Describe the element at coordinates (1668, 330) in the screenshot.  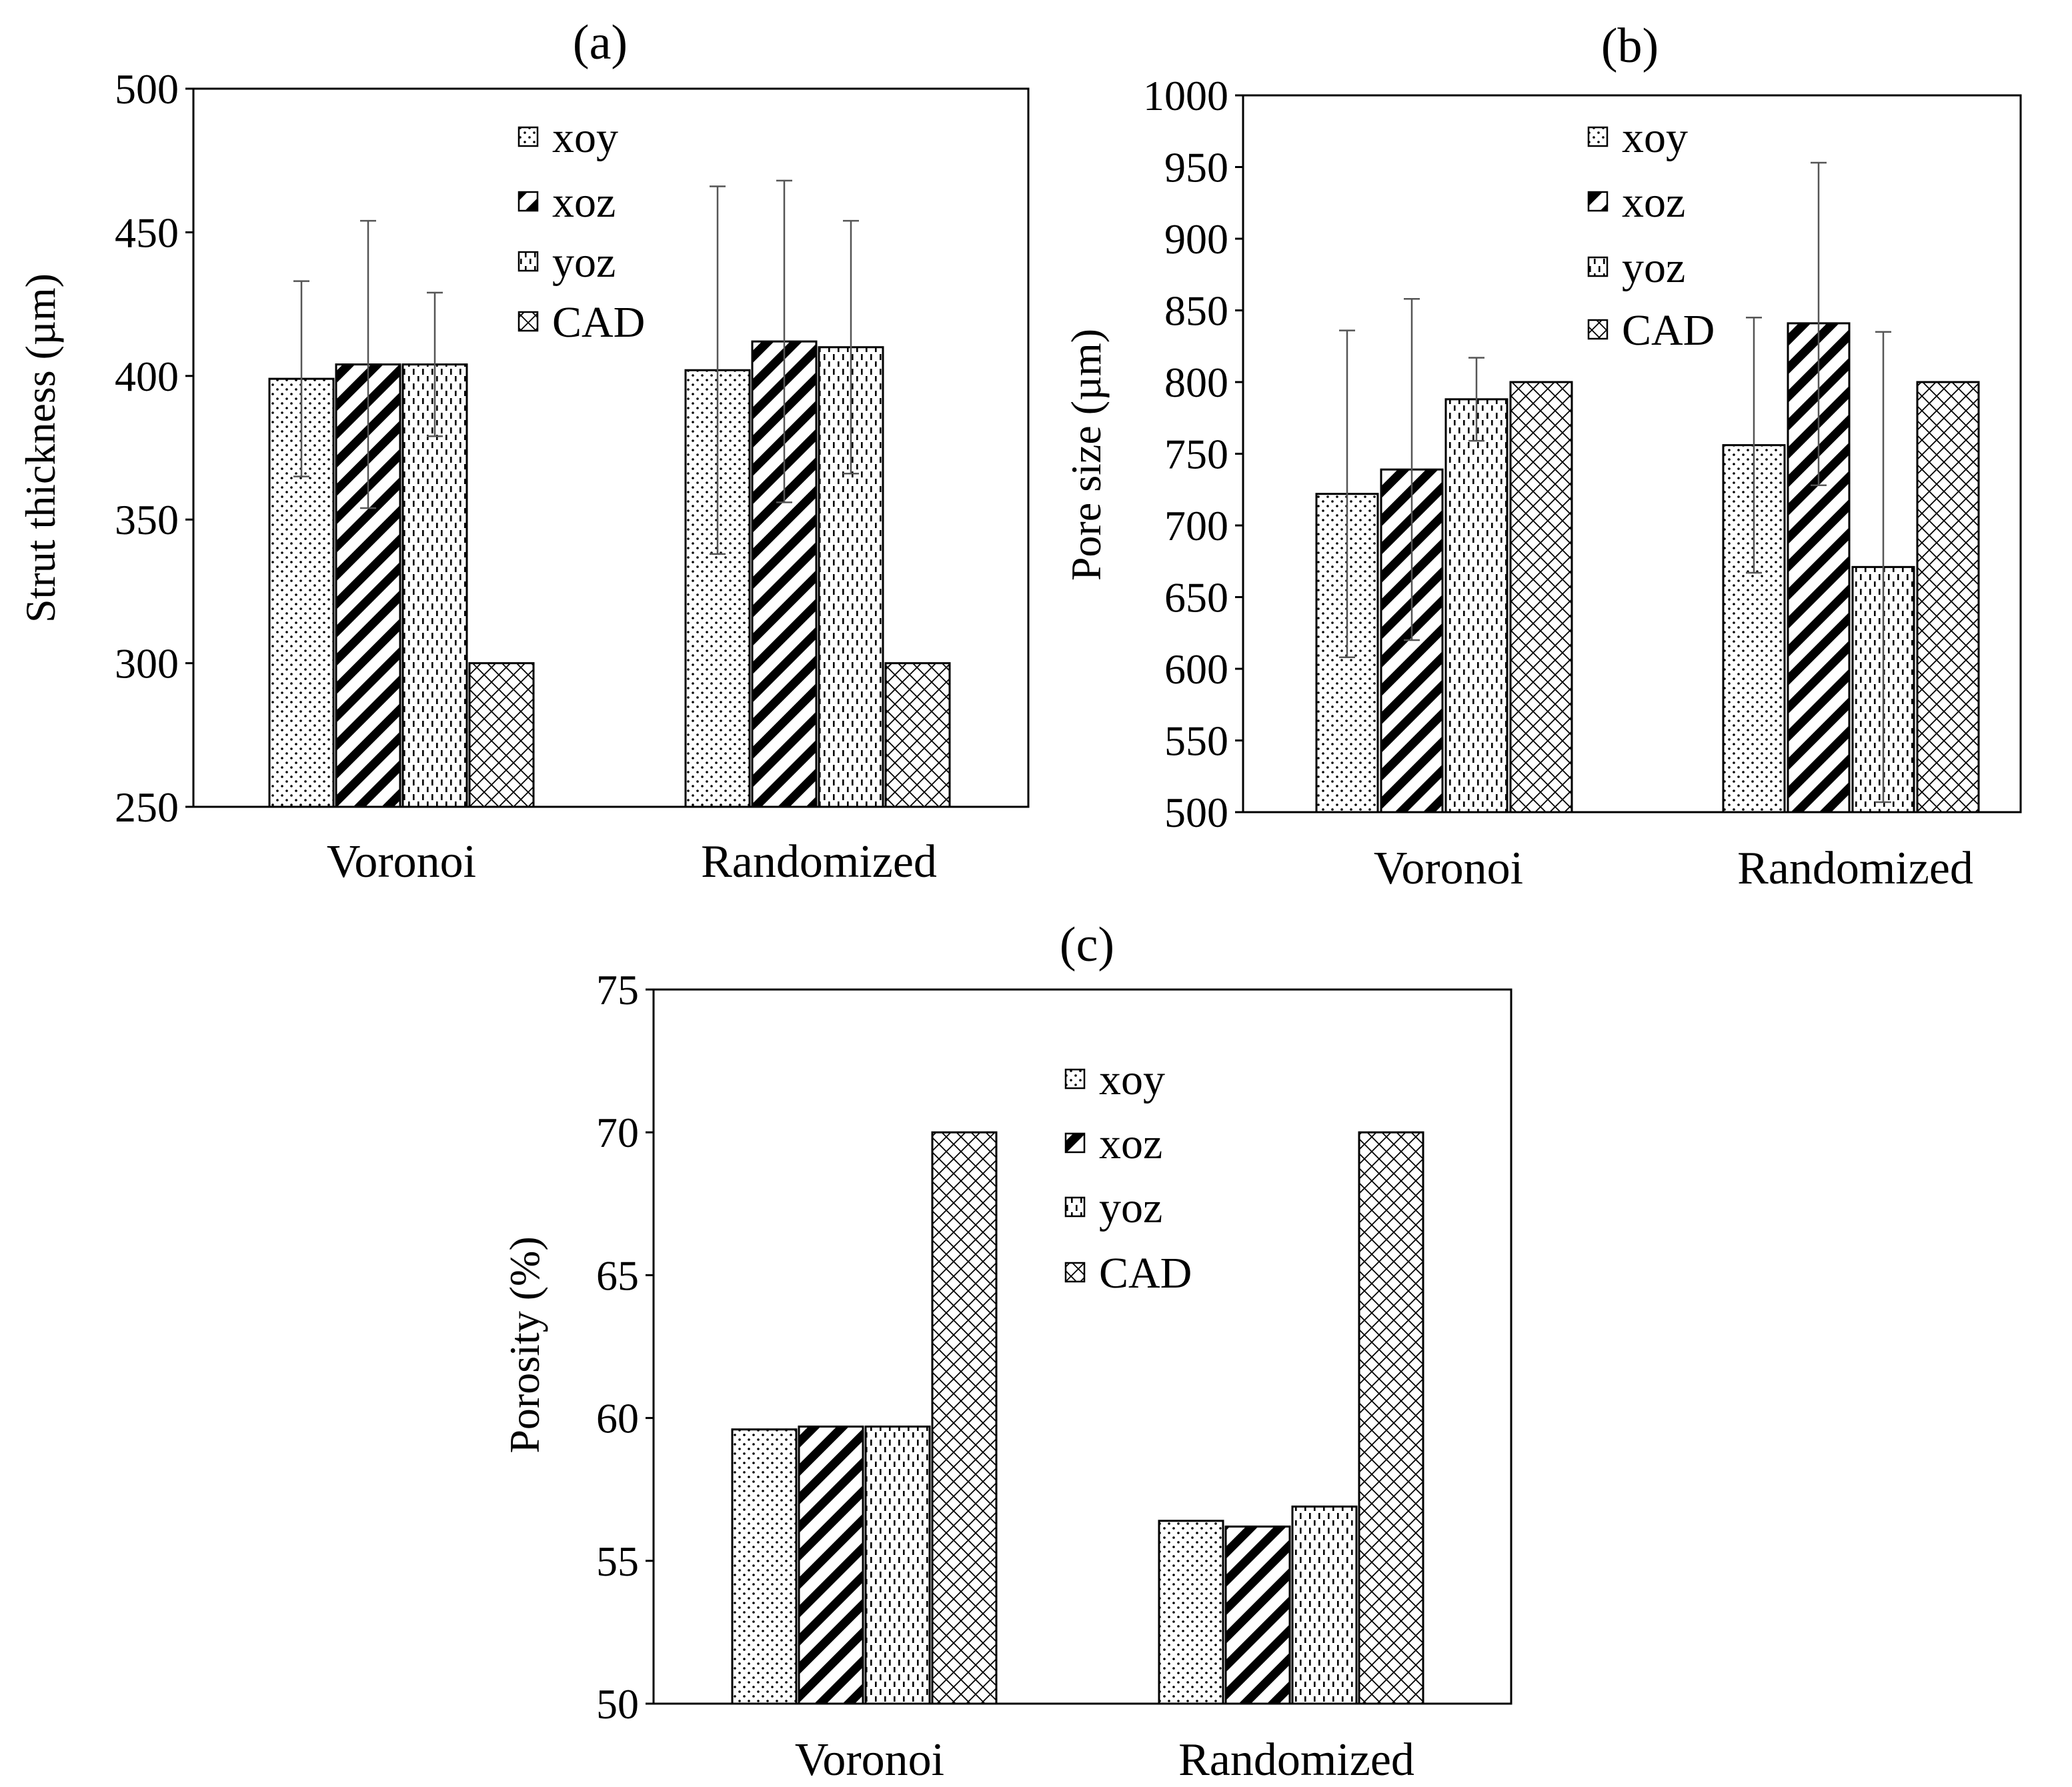
I see `panel-b-legend-cad: CAD` at that location.